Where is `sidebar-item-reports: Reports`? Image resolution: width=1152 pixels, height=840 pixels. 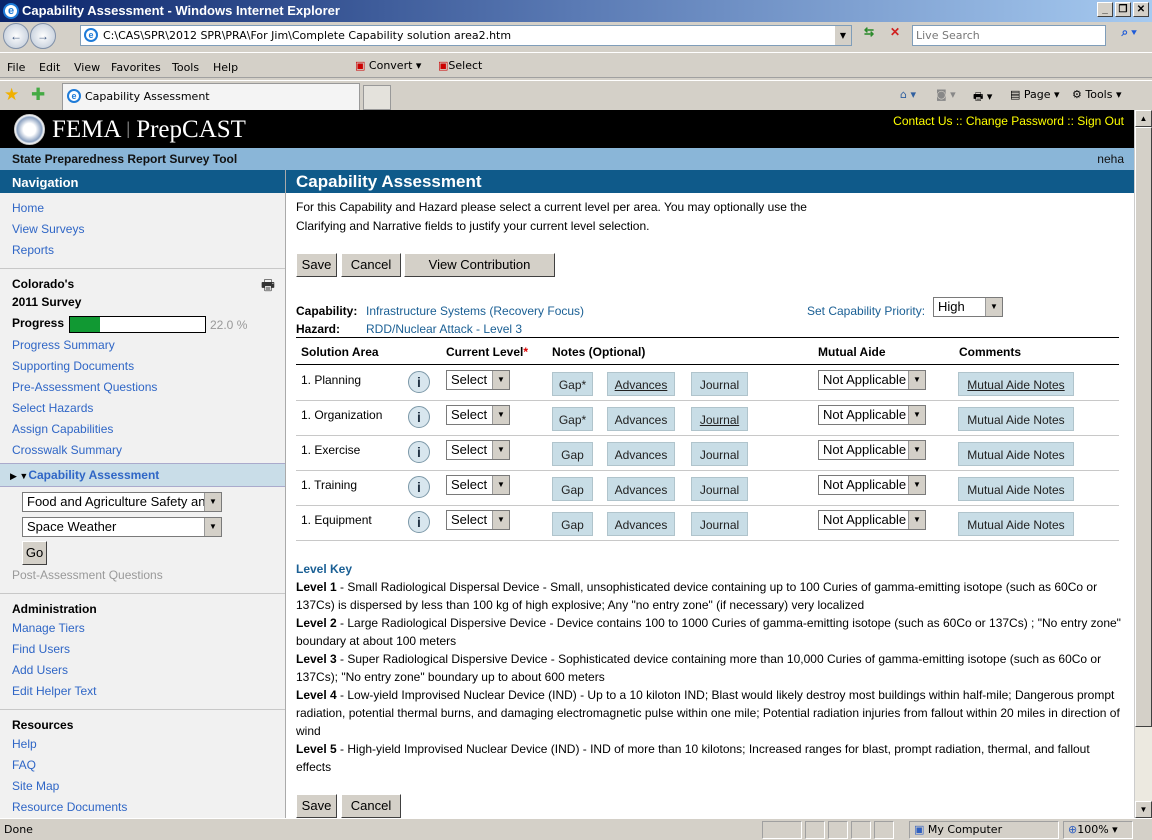
sidebar-item-reports: Reports is located at coordinates (33, 250).